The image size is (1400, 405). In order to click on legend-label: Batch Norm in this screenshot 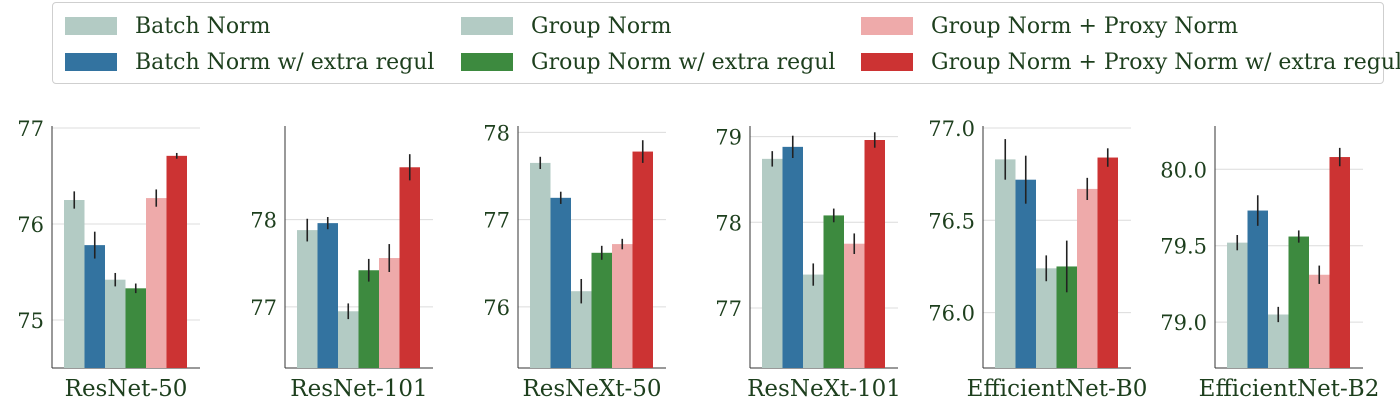, I will do `click(203, 26)`.